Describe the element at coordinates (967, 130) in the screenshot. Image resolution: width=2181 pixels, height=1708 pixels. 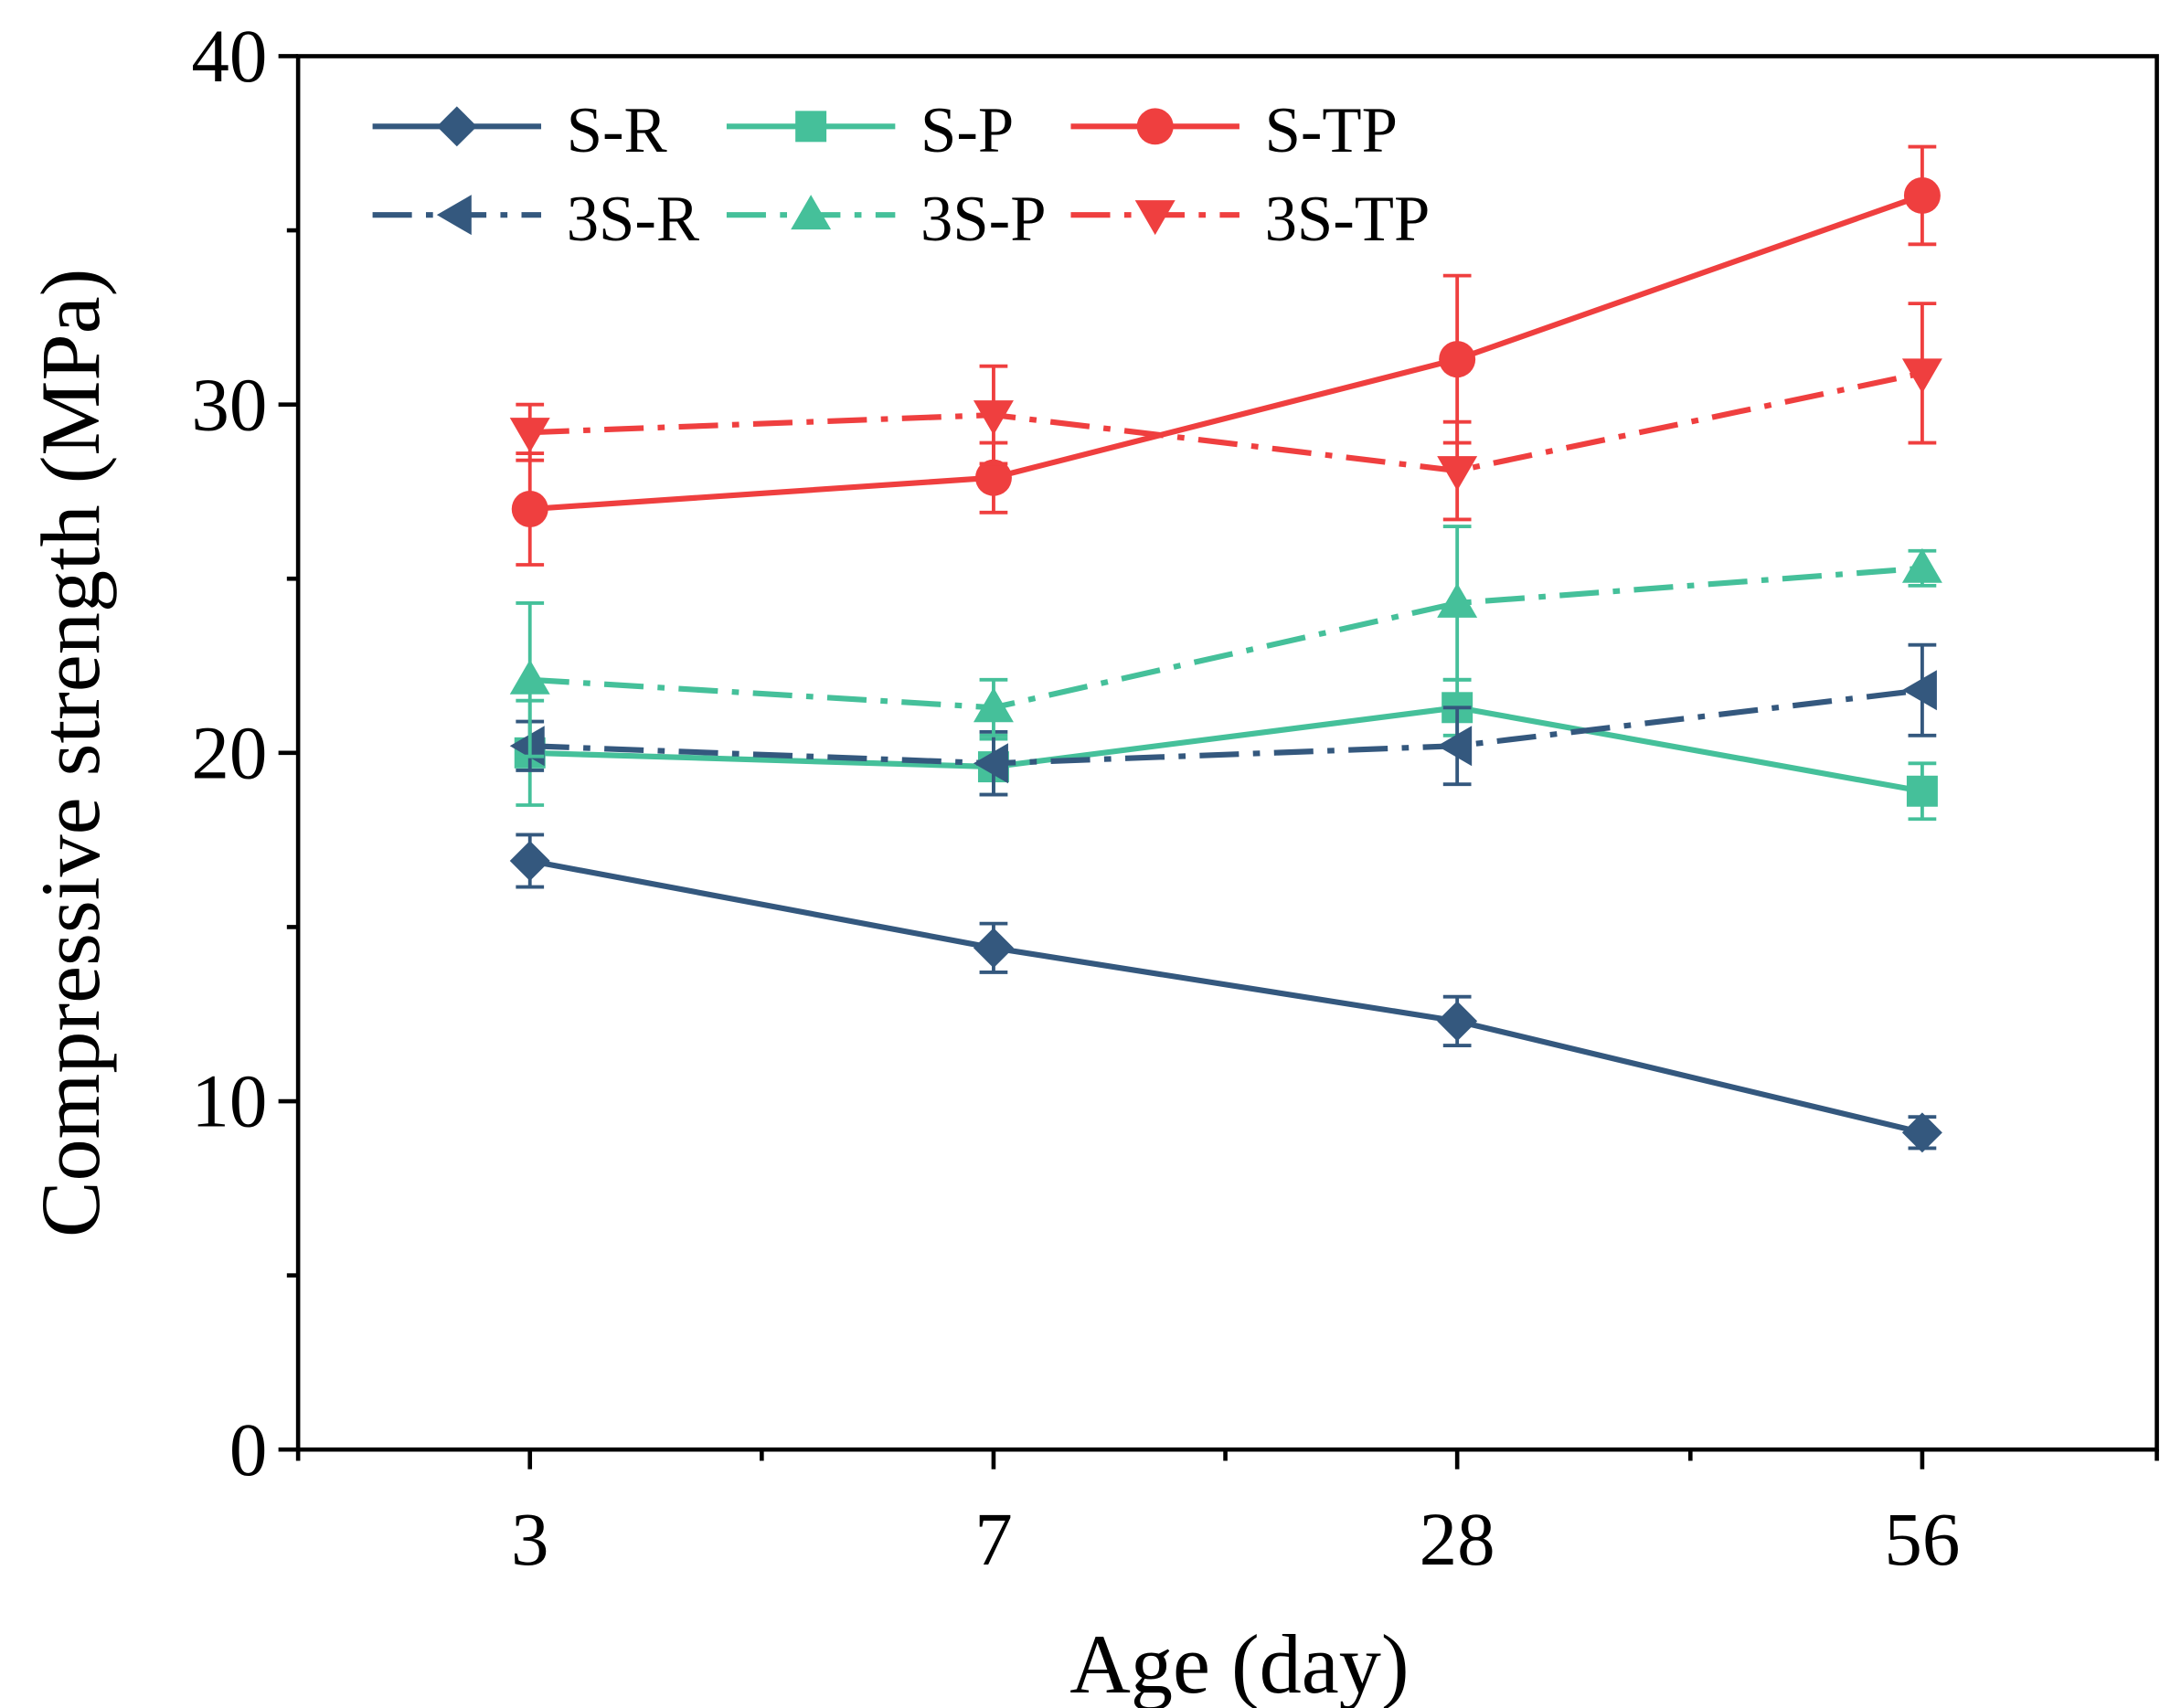
I see `legend-label: S-P` at that location.